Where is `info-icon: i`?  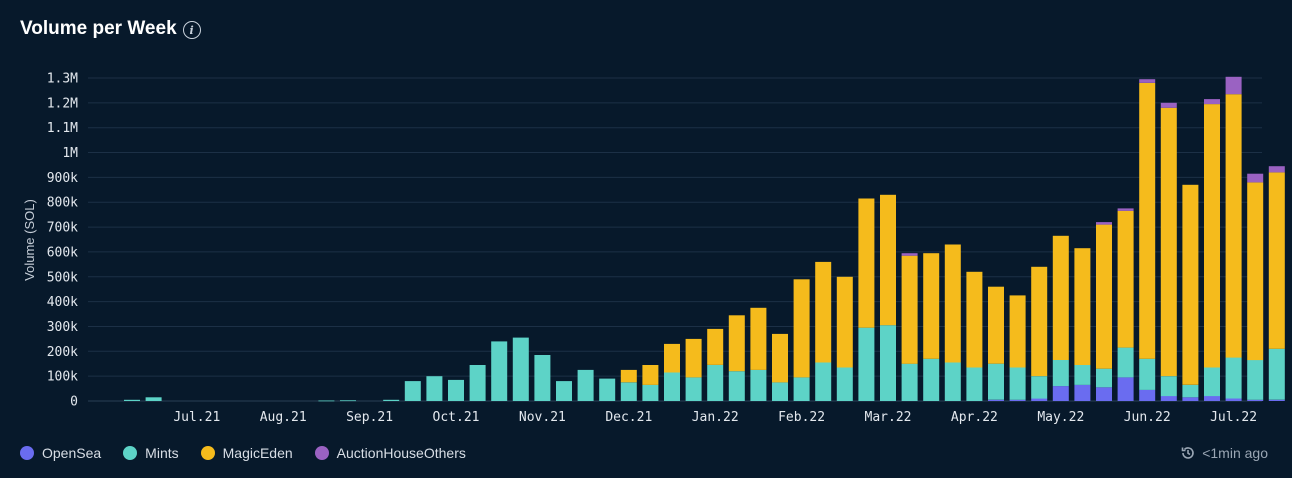
info-icon: i is located at coordinates (191, 30).